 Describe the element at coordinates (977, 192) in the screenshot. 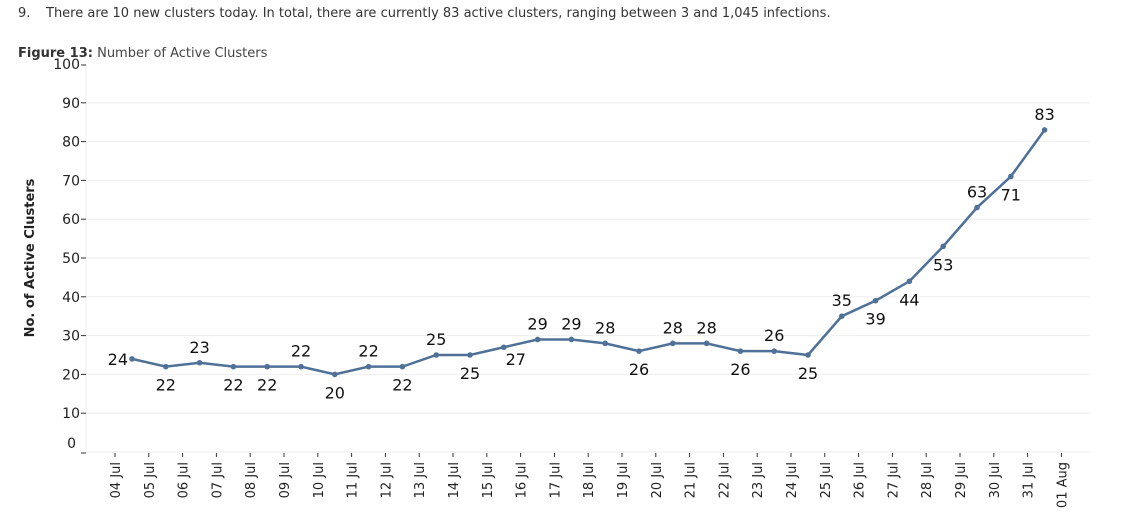

I see `data-label: 63` at that location.